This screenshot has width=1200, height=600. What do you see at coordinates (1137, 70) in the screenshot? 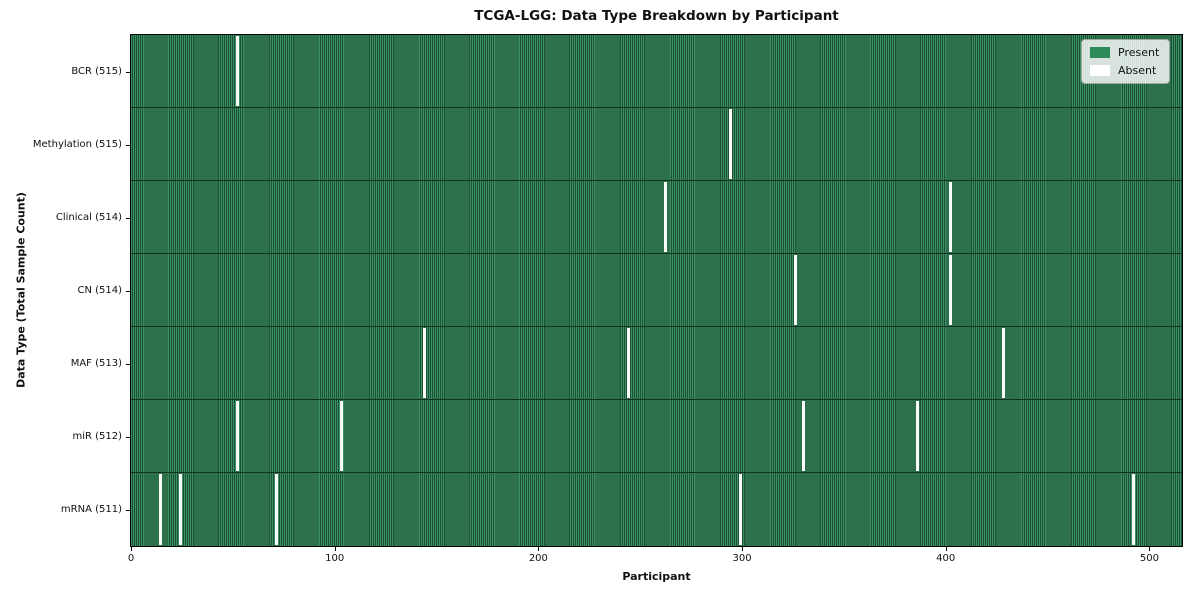
I see `legend-label: Absent` at bounding box center [1137, 70].